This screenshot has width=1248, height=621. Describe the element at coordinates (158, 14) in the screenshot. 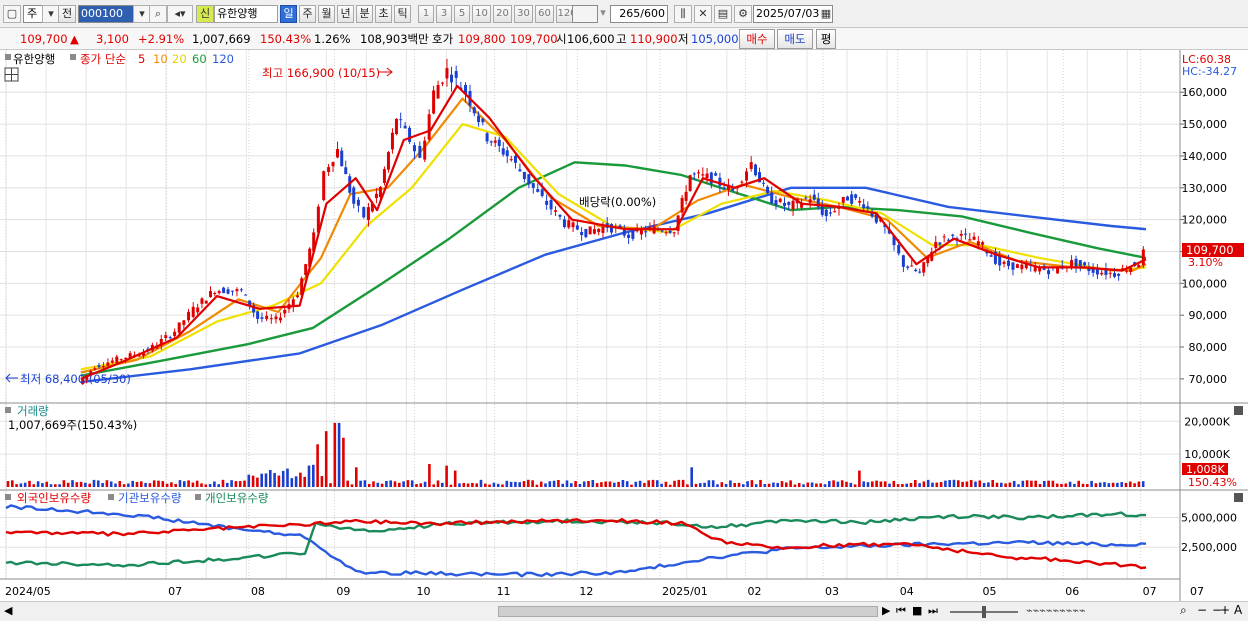

I see `search-icon: ⌕` at that location.